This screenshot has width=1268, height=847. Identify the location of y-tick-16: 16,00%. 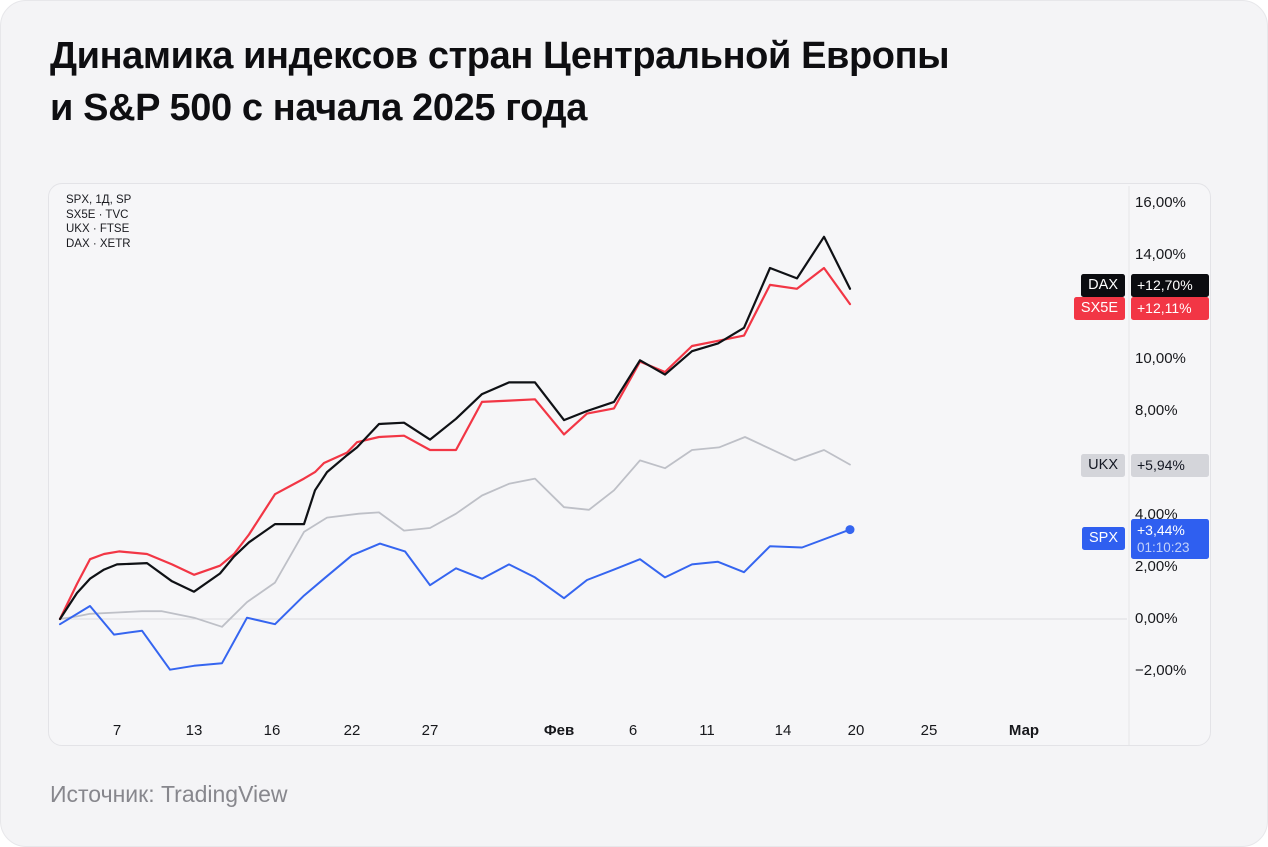
(1160, 202).